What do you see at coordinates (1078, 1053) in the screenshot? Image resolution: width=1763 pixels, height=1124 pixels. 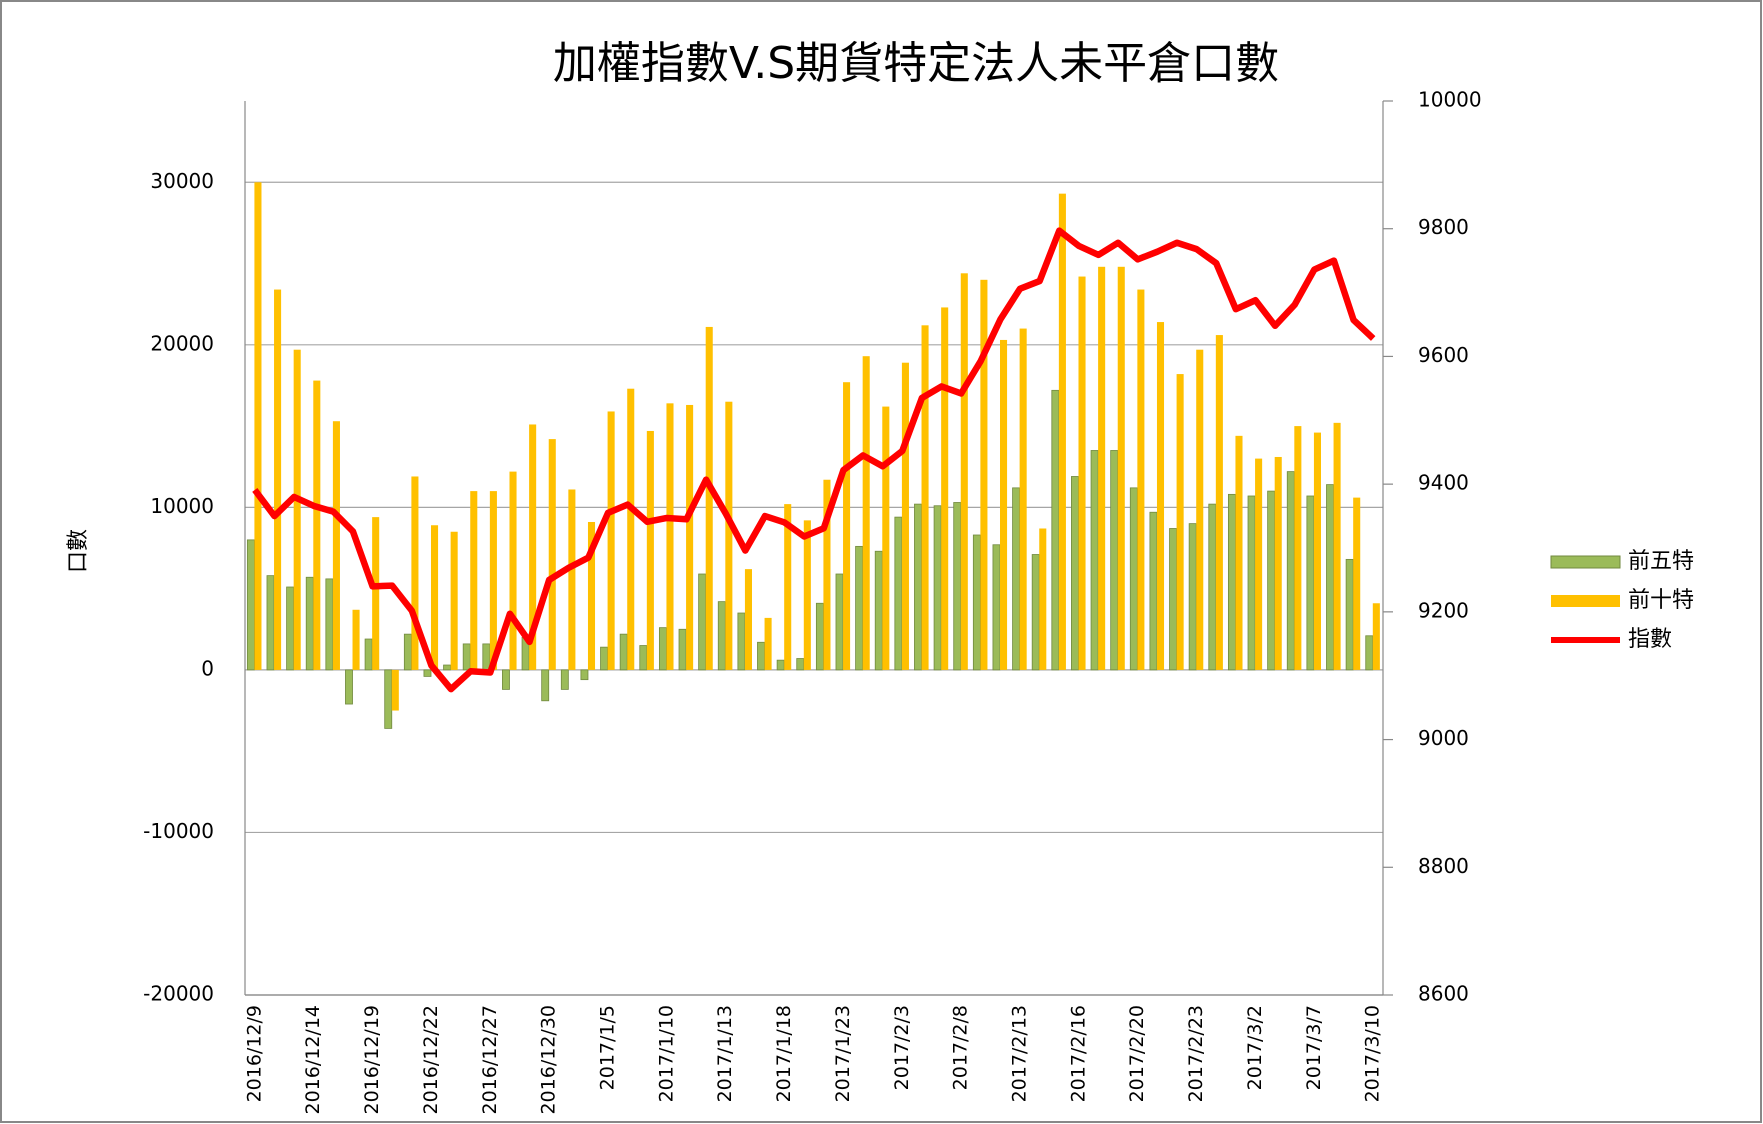 I see `x-tick-label: 2017/2/16` at bounding box center [1078, 1053].